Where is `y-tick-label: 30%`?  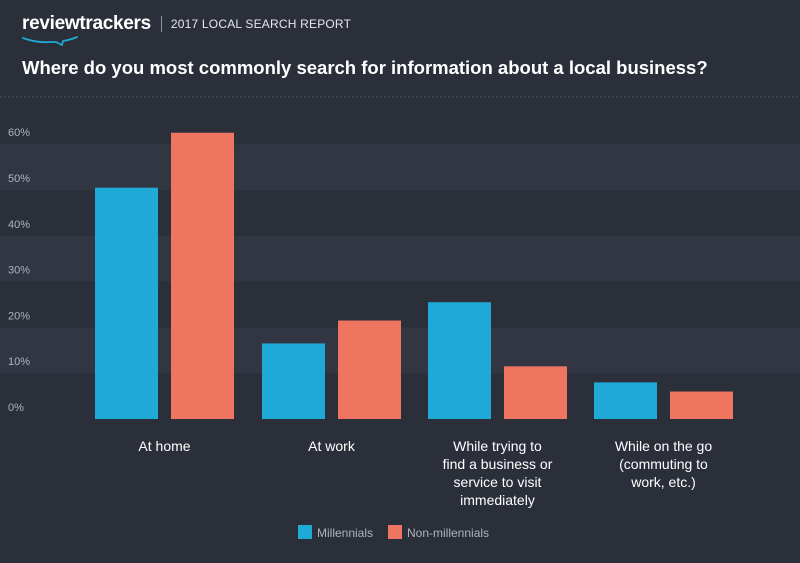 y-tick-label: 30% is located at coordinates (19, 271).